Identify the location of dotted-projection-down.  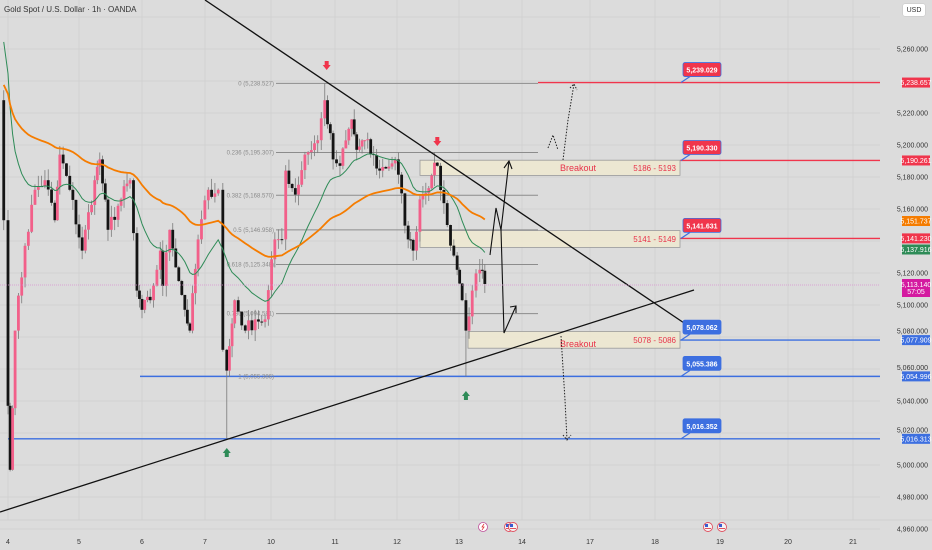
(564, 388).